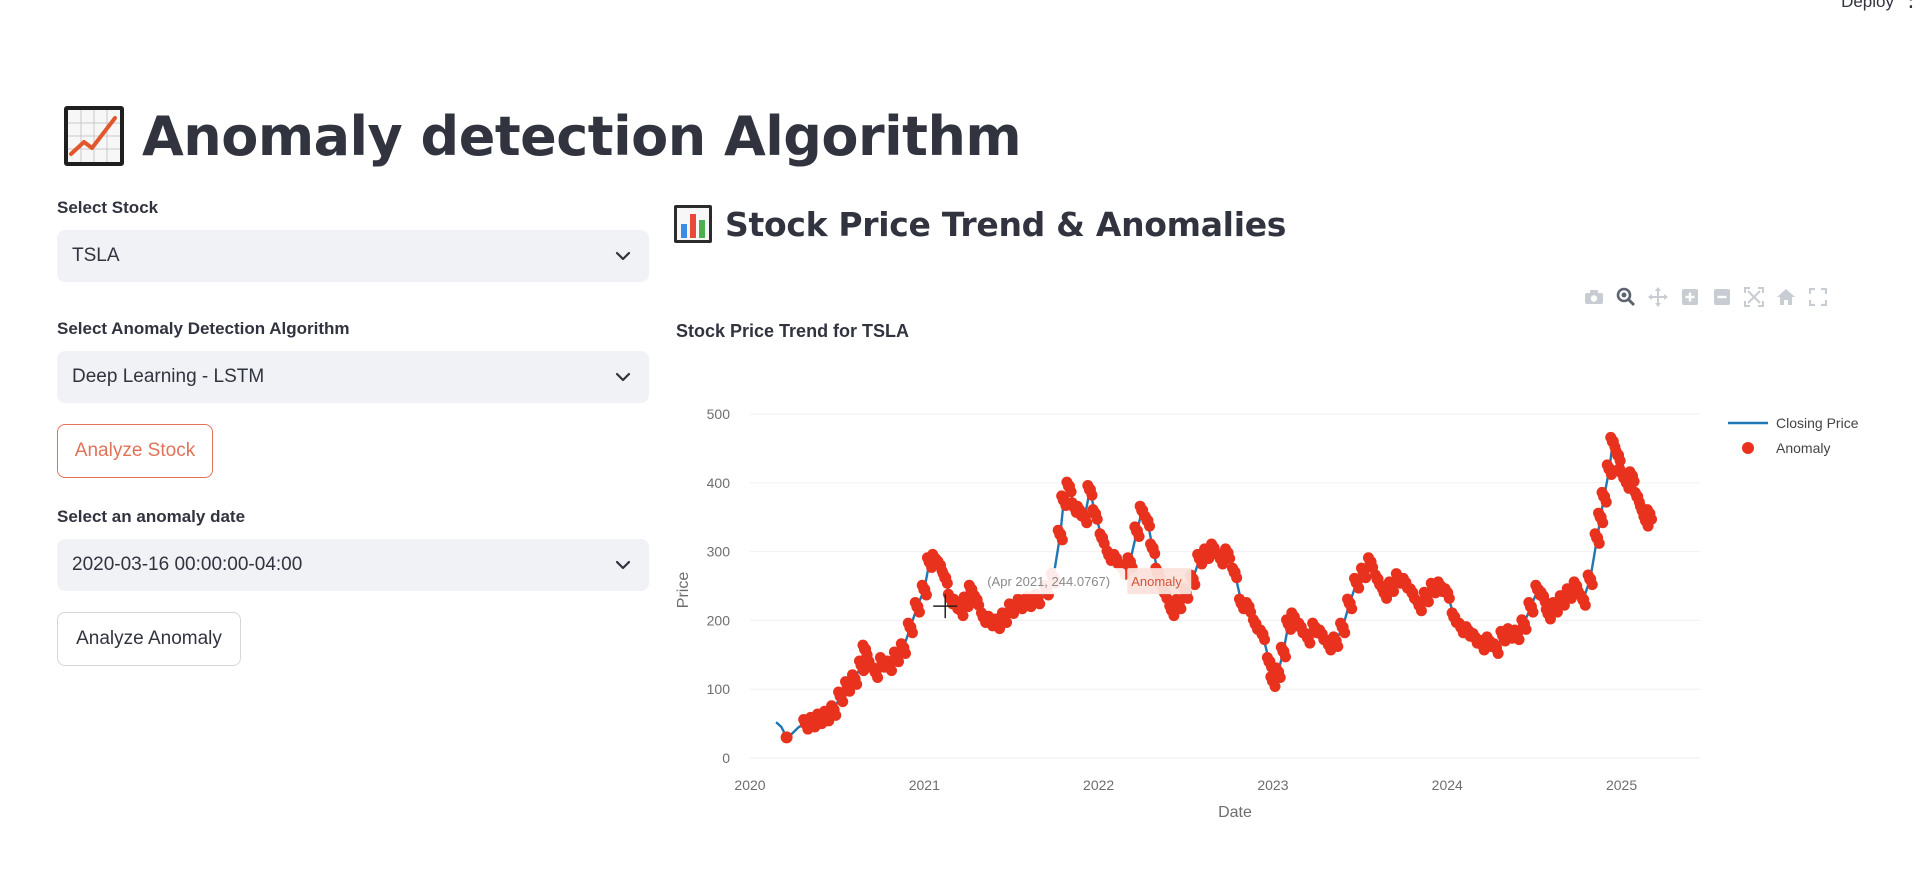 The width and height of the screenshot is (1930, 892). What do you see at coordinates (1818, 297) in the screenshot?
I see `fullscreen-icon` at bounding box center [1818, 297].